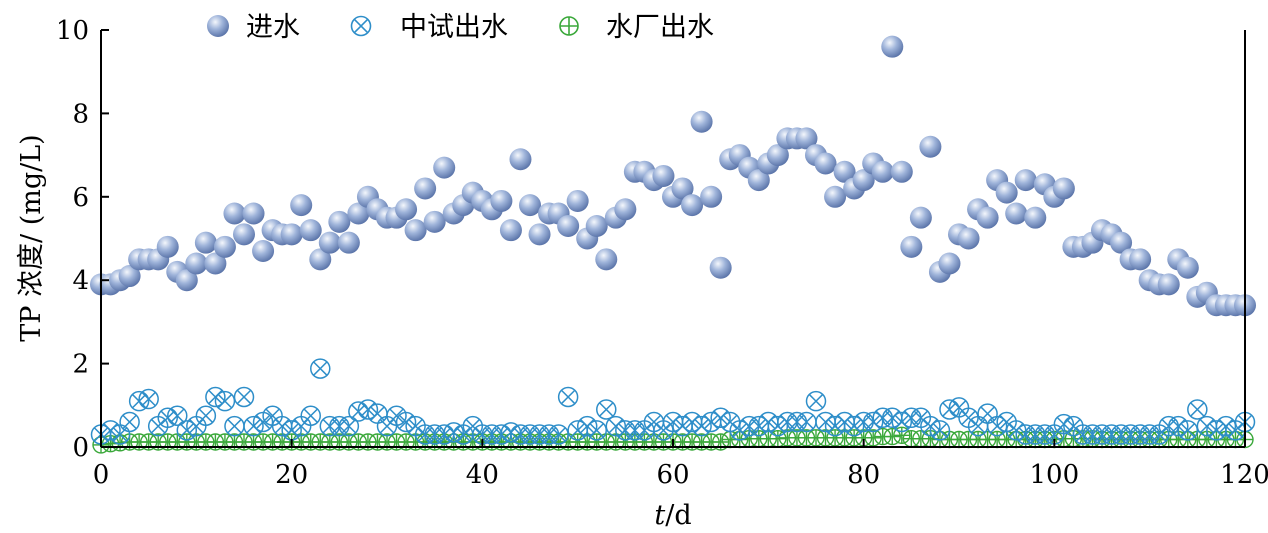 The height and width of the screenshot is (533, 1268). I want to click on x-tick-label: 0, so click(101, 475).